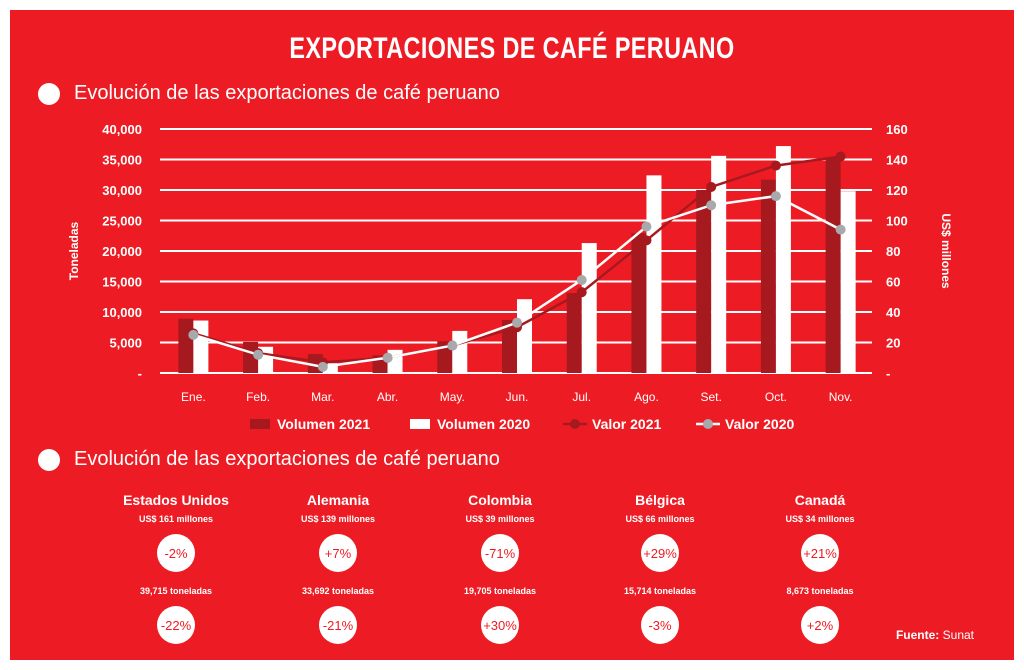 This screenshot has height=670, width=1024. What do you see at coordinates (176, 519) in the screenshot?
I see `country-value: US$ 161 millones` at bounding box center [176, 519].